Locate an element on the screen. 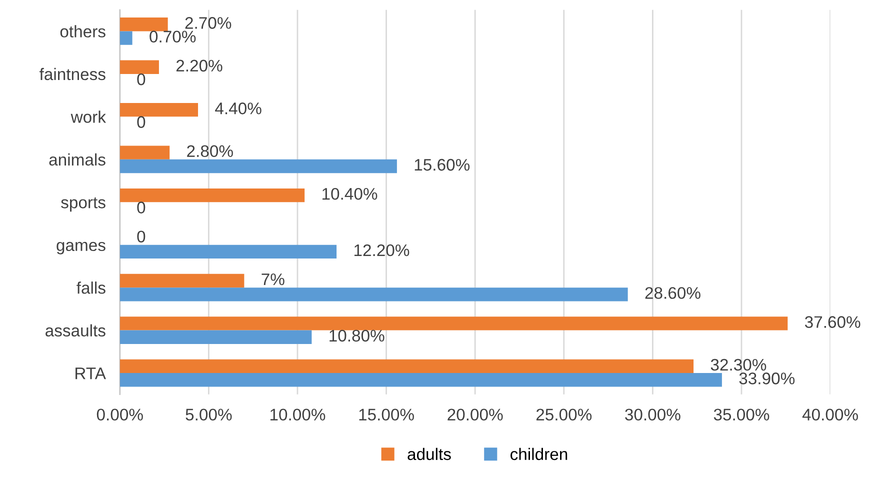  y-tick-label: work is located at coordinates (88, 116).